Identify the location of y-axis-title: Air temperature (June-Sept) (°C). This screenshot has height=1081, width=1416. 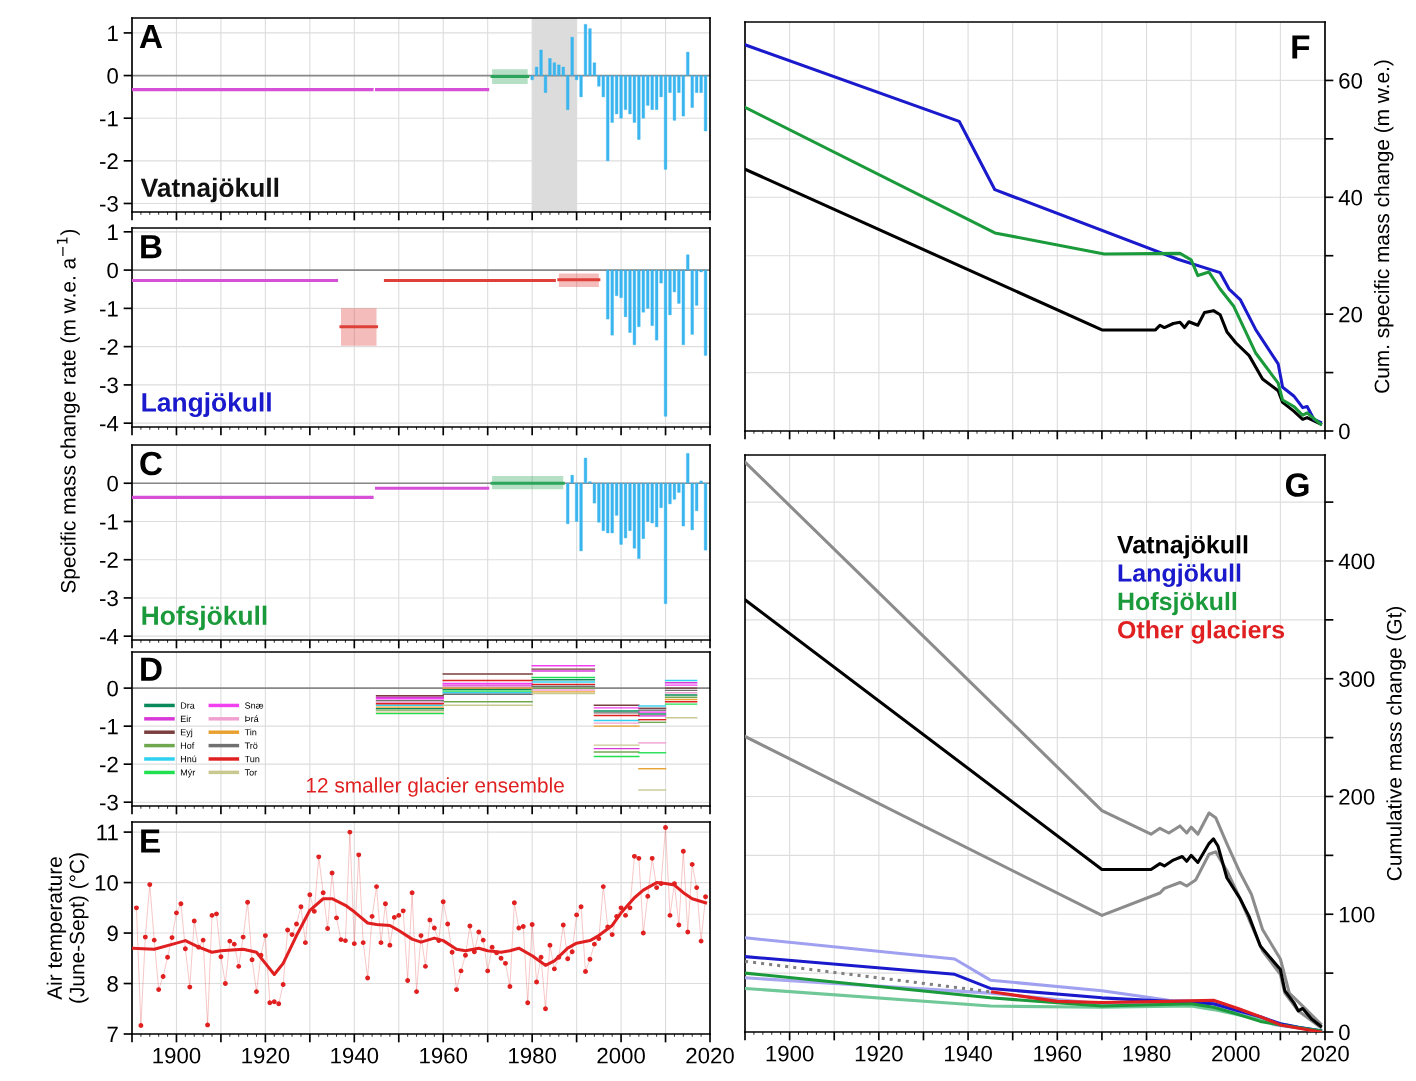
(67, 928).